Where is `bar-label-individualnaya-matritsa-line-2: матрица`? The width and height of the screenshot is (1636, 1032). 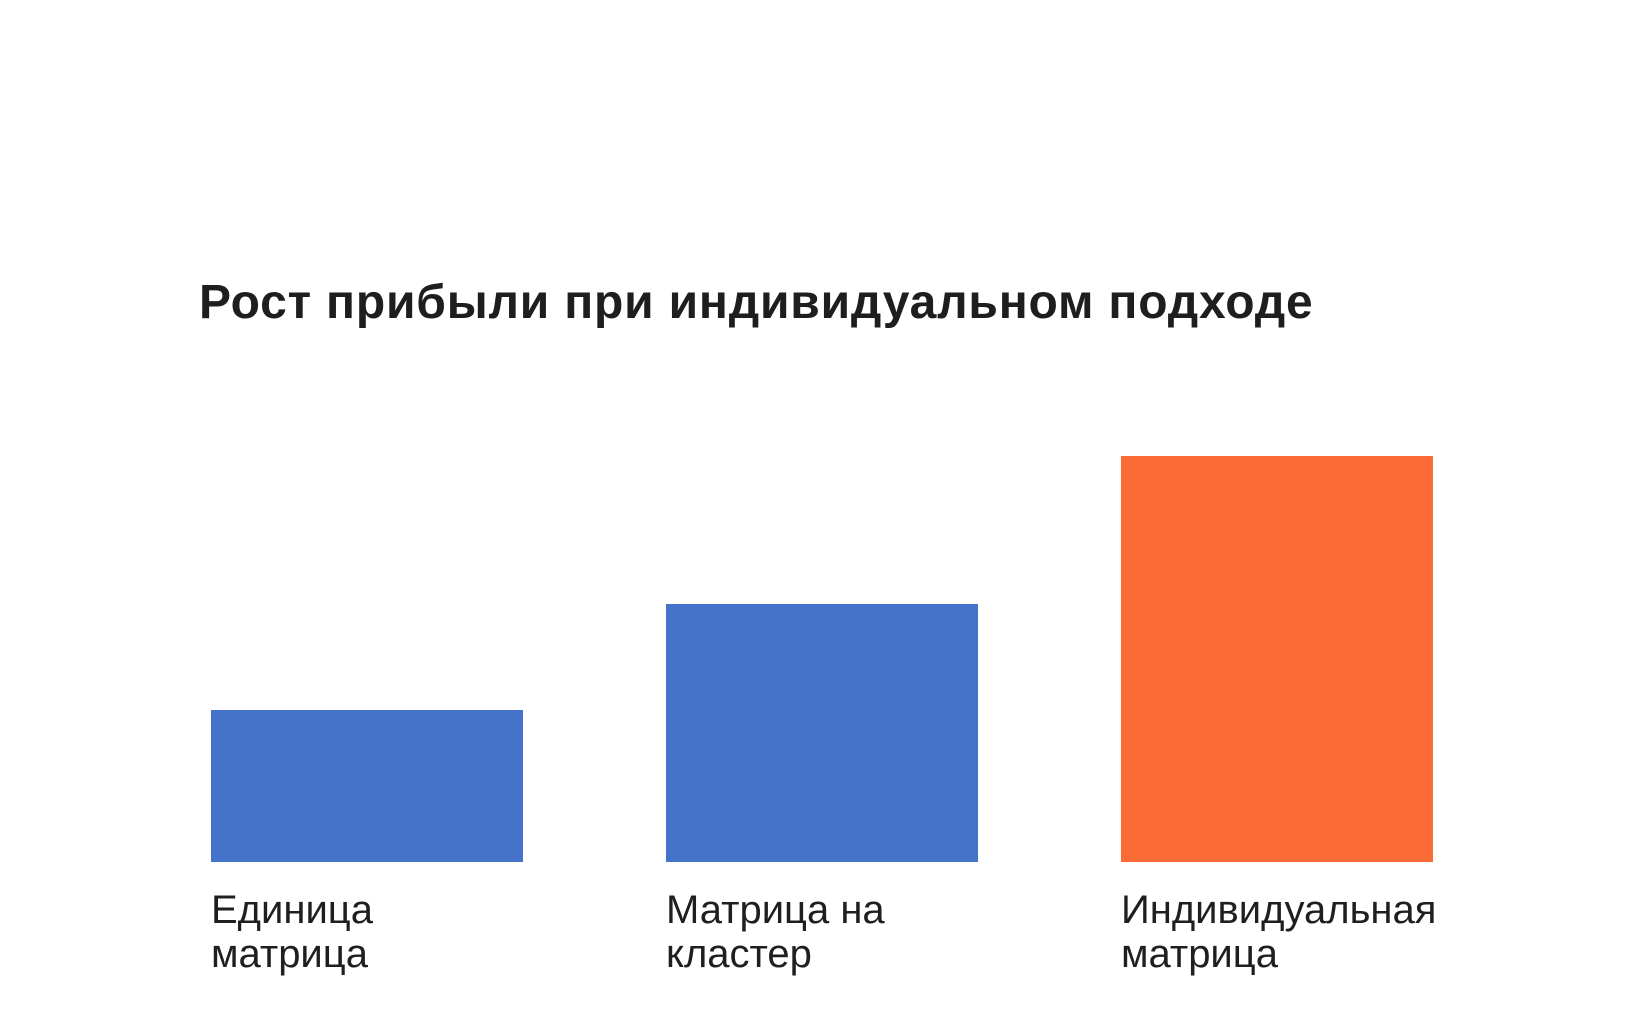 bar-label-individualnaya-matritsa-line-2: матрица is located at coordinates (1199, 954).